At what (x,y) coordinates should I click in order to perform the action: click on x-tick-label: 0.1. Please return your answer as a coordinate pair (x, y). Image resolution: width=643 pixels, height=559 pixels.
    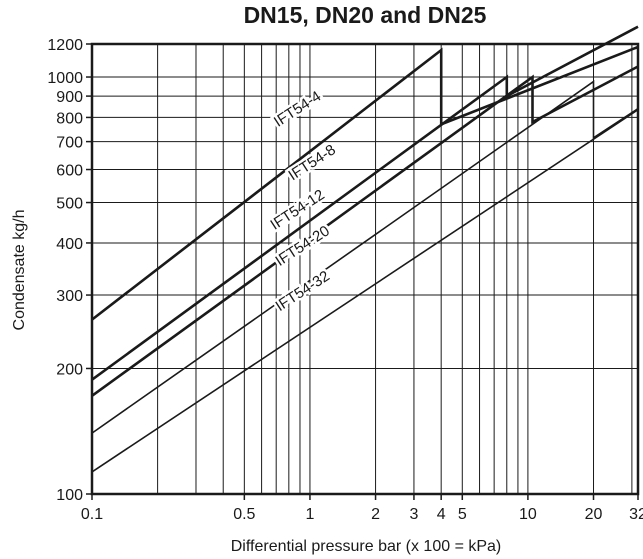
    Looking at the image, I should click on (92, 514).